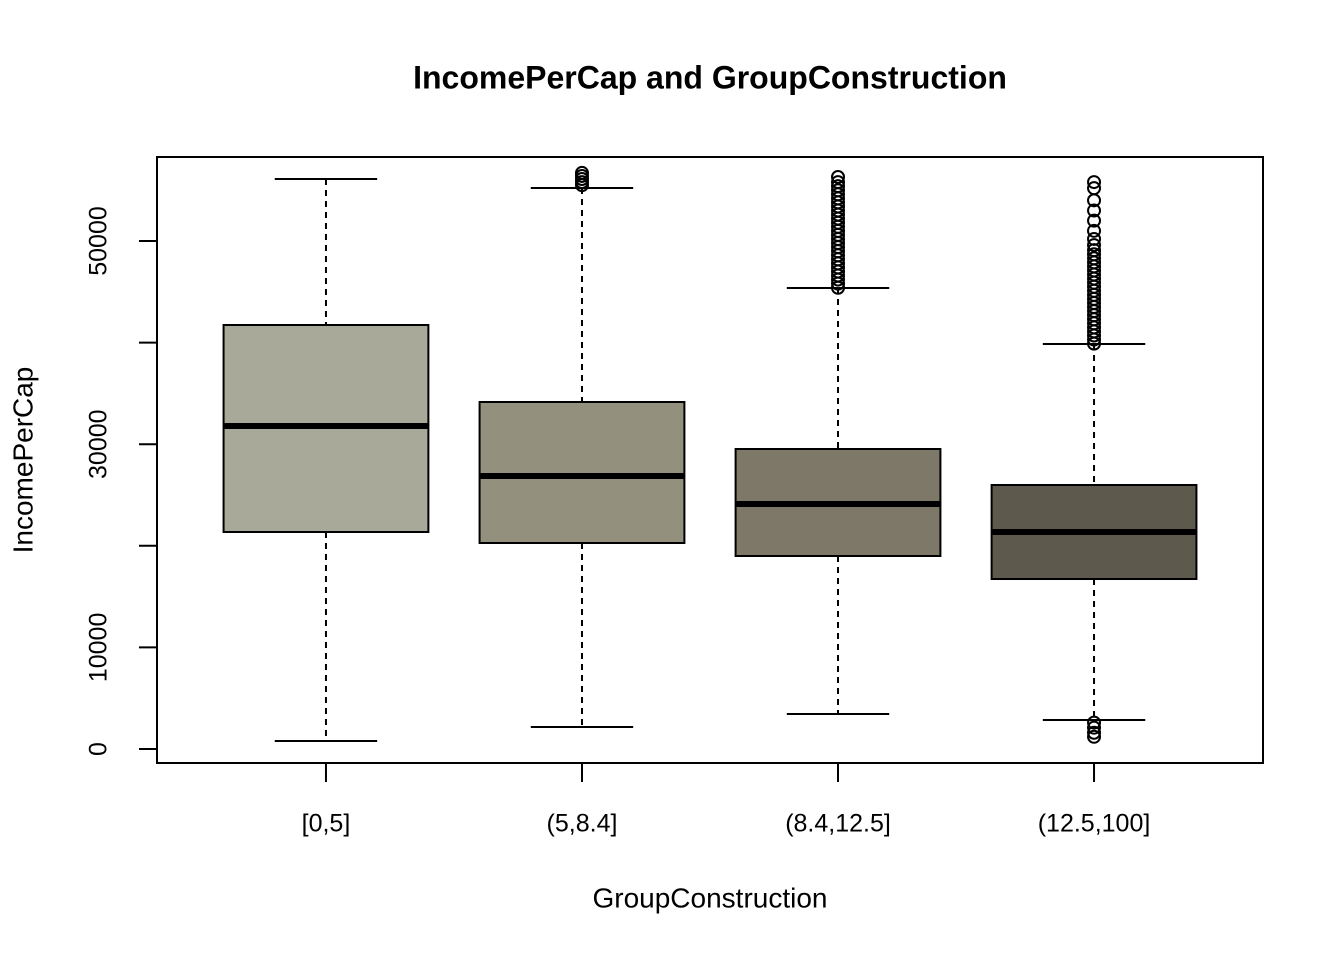 Image resolution: width=1344 pixels, height=960 pixels. What do you see at coordinates (1094, 824) in the screenshot?
I see `x-tick-label: (12.5,100]` at bounding box center [1094, 824].